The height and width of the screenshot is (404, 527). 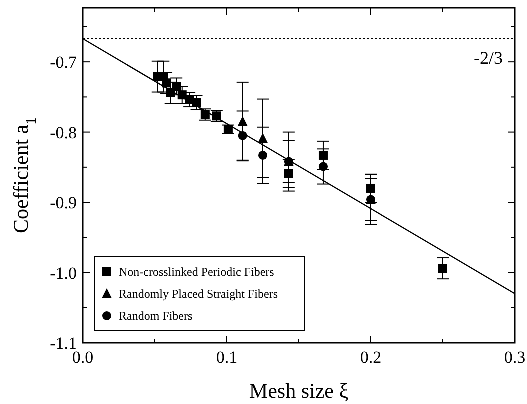 I want to click on y-tick-label: -0.9, so click(x=63, y=203).